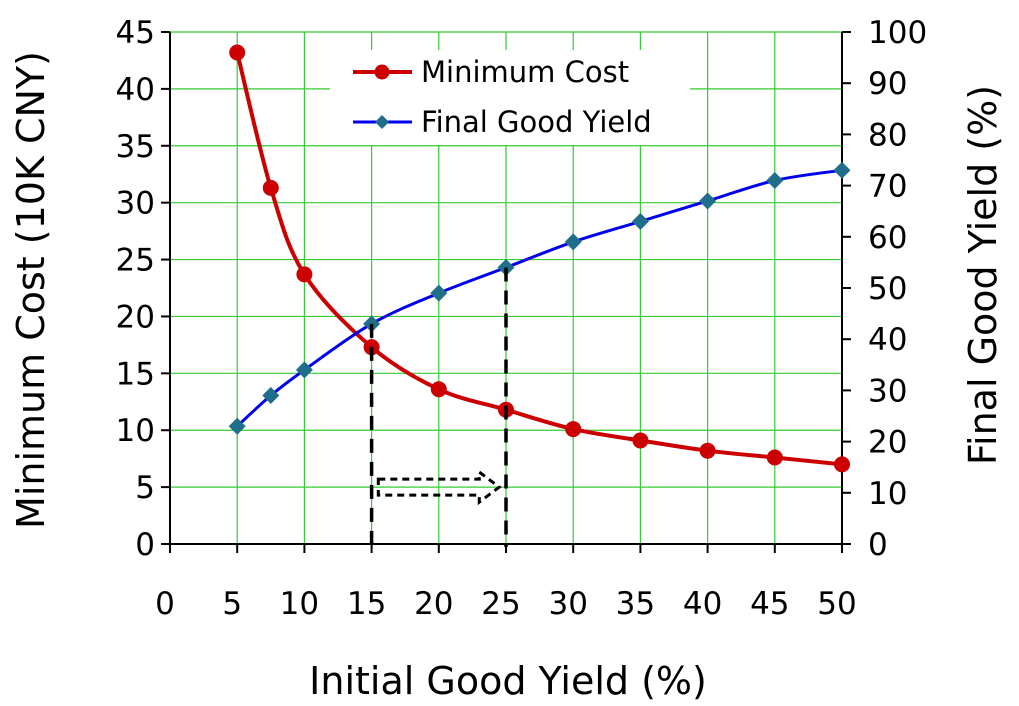  What do you see at coordinates (135, 147) in the screenshot?
I see `left-axis-tick-label: 35` at bounding box center [135, 147].